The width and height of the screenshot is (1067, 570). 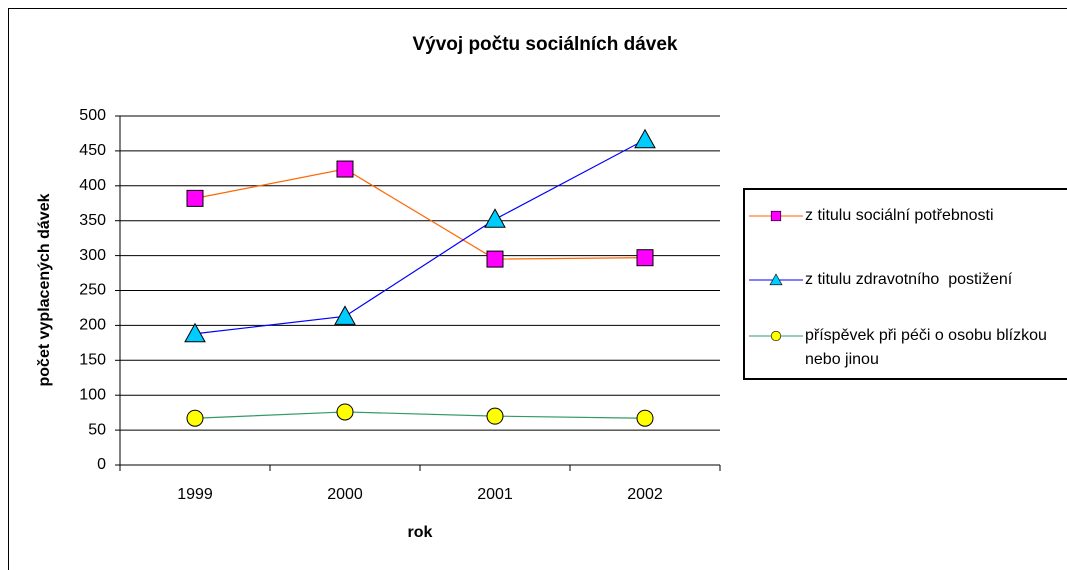 I want to click on x-tick-label: 2000, so click(x=345, y=494).